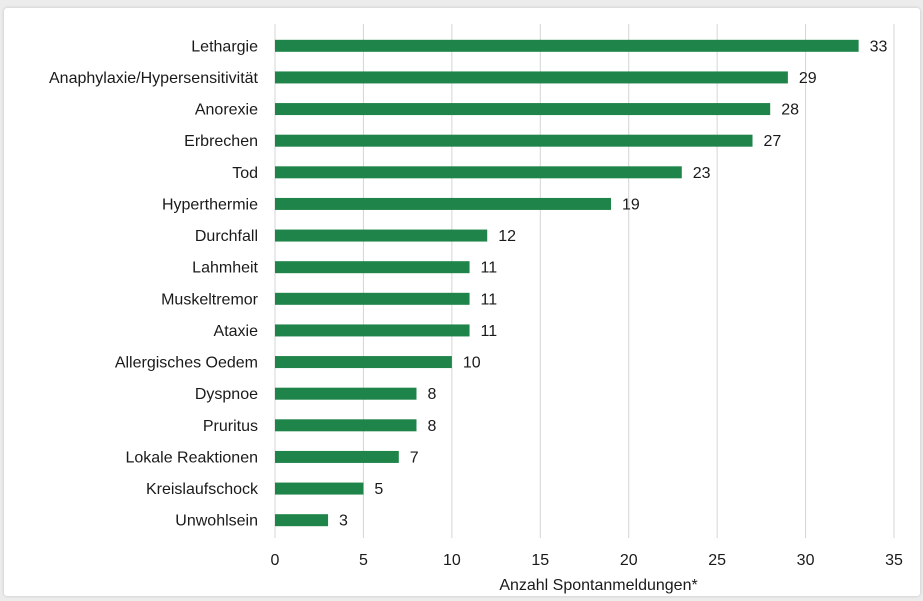  I want to click on data-label: 33, so click(879, 46).